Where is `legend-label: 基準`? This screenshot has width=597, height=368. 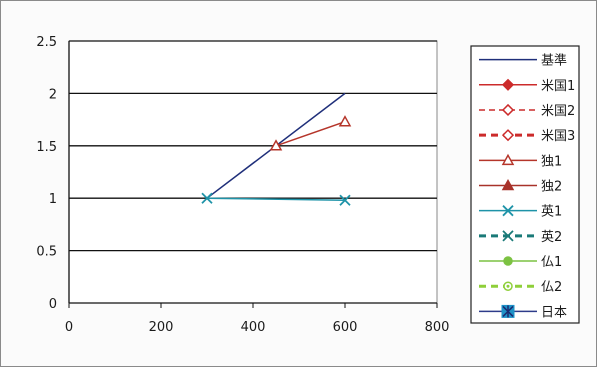 legend-label: 基準 is located at coordinates (554, 61).